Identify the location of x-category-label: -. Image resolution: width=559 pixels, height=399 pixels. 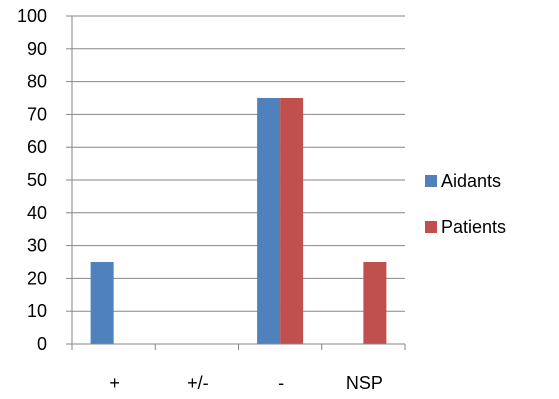
(281, 383).